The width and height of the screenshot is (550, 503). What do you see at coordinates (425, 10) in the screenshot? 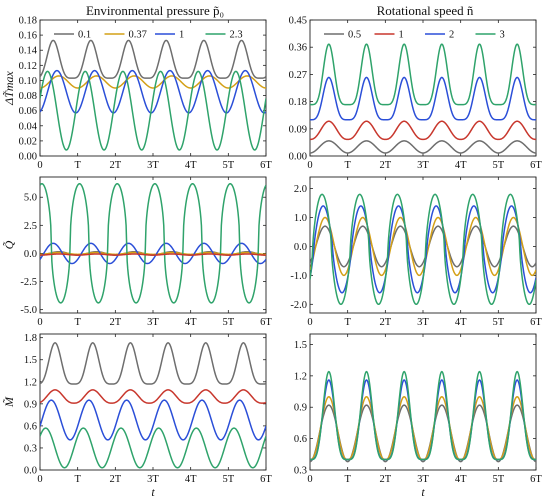
I see `right-column-title: Rotational speed ñ` at bounding box center [425, 10].